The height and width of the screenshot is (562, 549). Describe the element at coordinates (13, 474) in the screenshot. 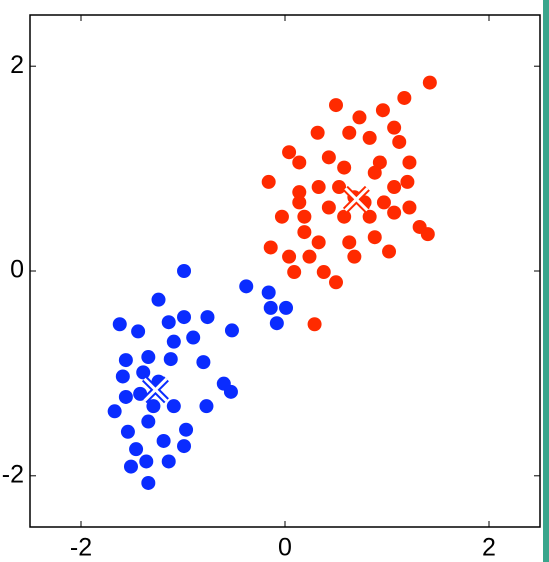

I see `y-tick-label: -2` at that location.